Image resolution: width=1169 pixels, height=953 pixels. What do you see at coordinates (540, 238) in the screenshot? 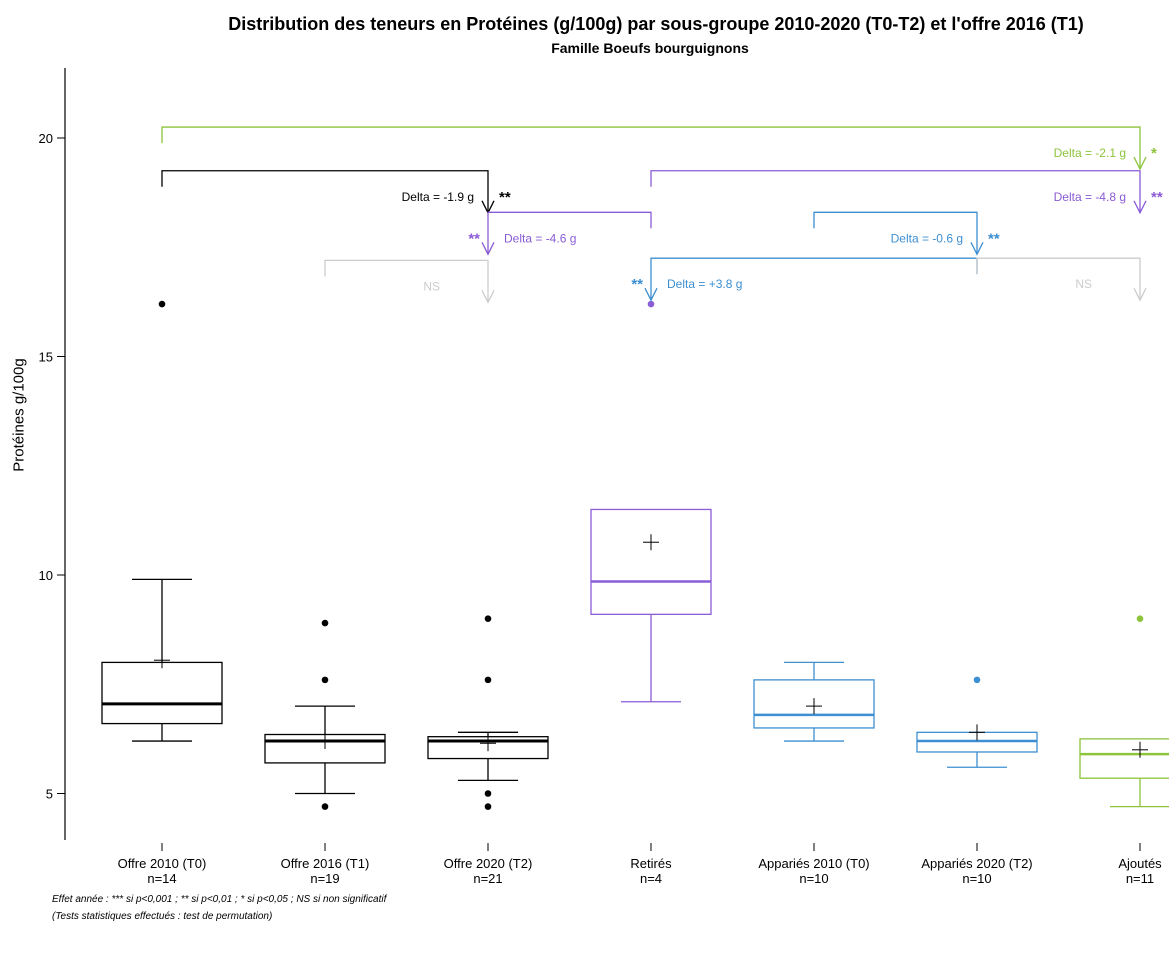
I see `comparison-delta-label: Delta = -4.6 g` at bounding box center [540, 238].